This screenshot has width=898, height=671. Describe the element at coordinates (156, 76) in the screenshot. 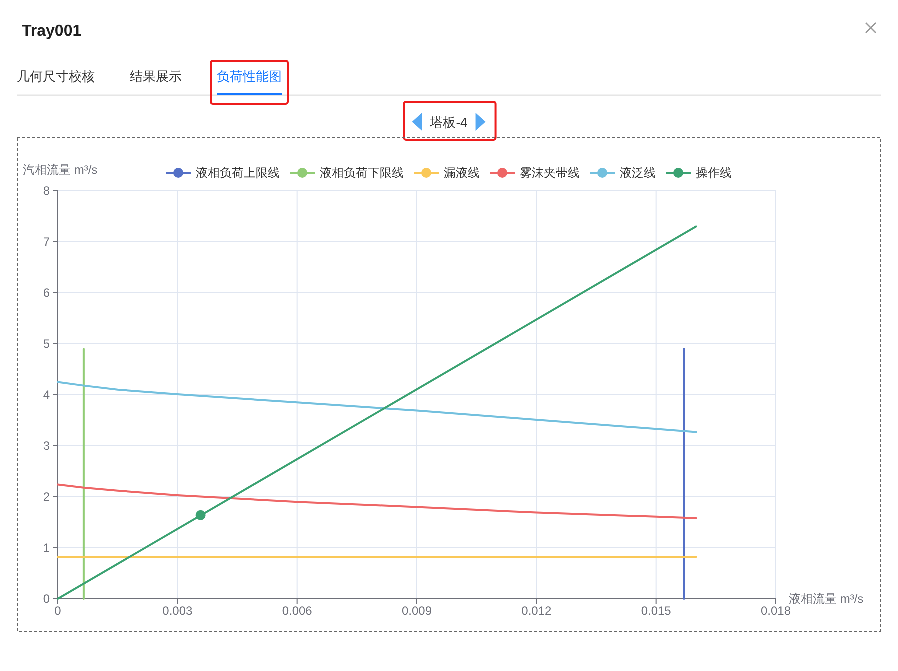

I see `text: 结果展示` at that location.